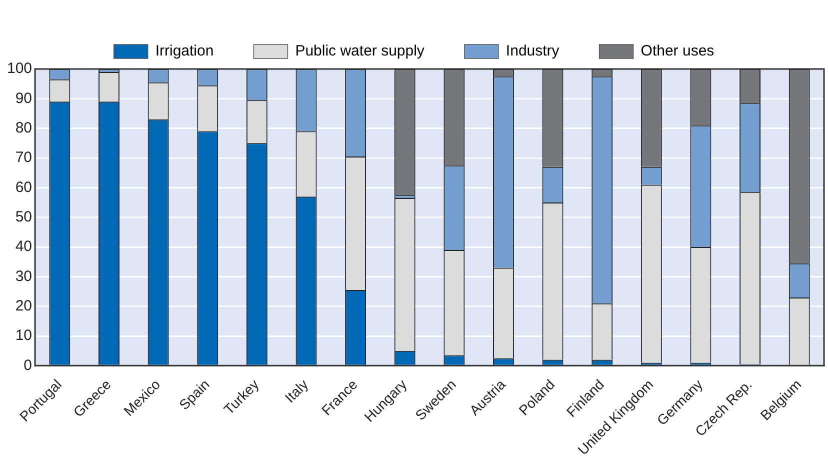 This screenshot has width=828, height=462. Describe the element at coordinates (297, 391) in the screenshot. I see `x-tick-label: Italy` at that location.